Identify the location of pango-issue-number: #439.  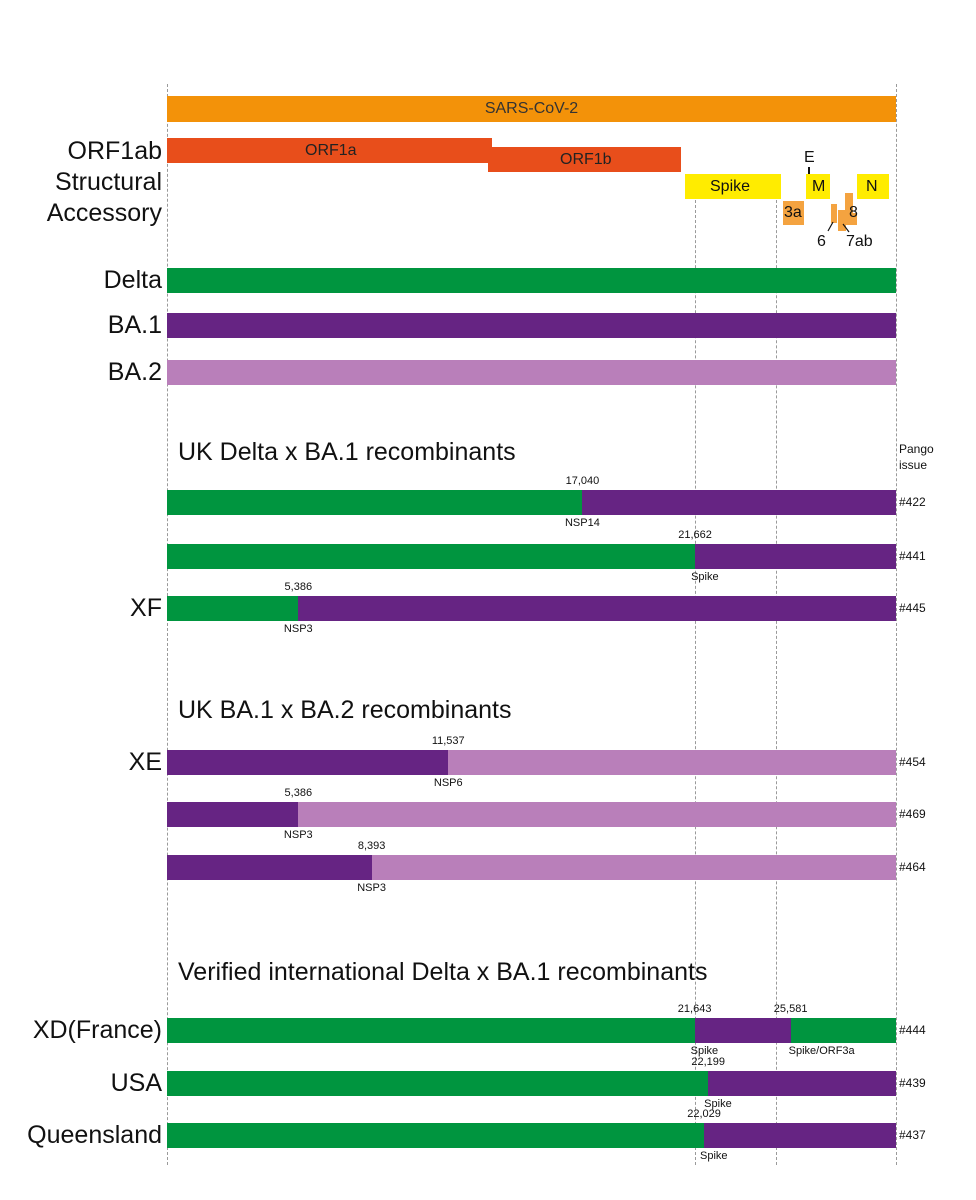
(912, 1083).